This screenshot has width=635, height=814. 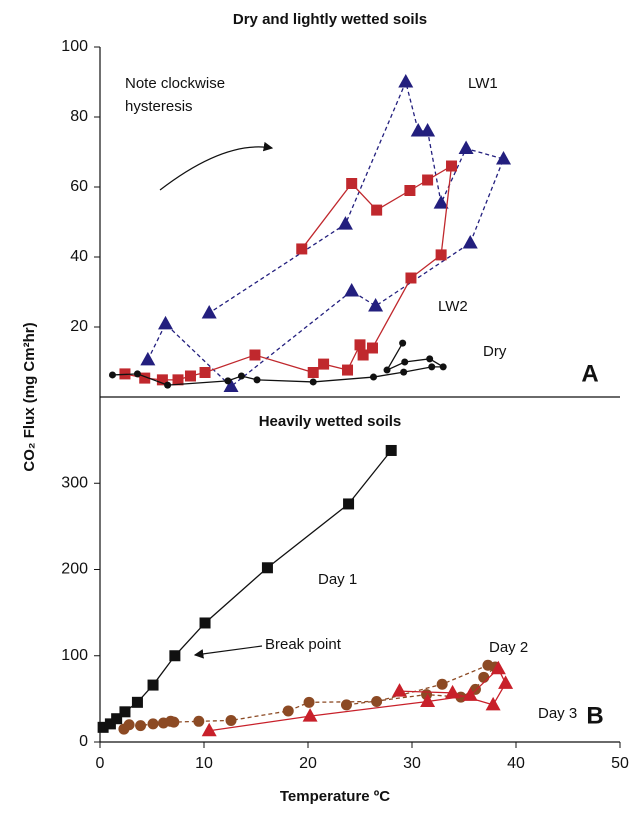 What do you see at coordinates (74, 655) in the screenshot?
I see `y-tick-label: 100` at bounding box center [74, 655].